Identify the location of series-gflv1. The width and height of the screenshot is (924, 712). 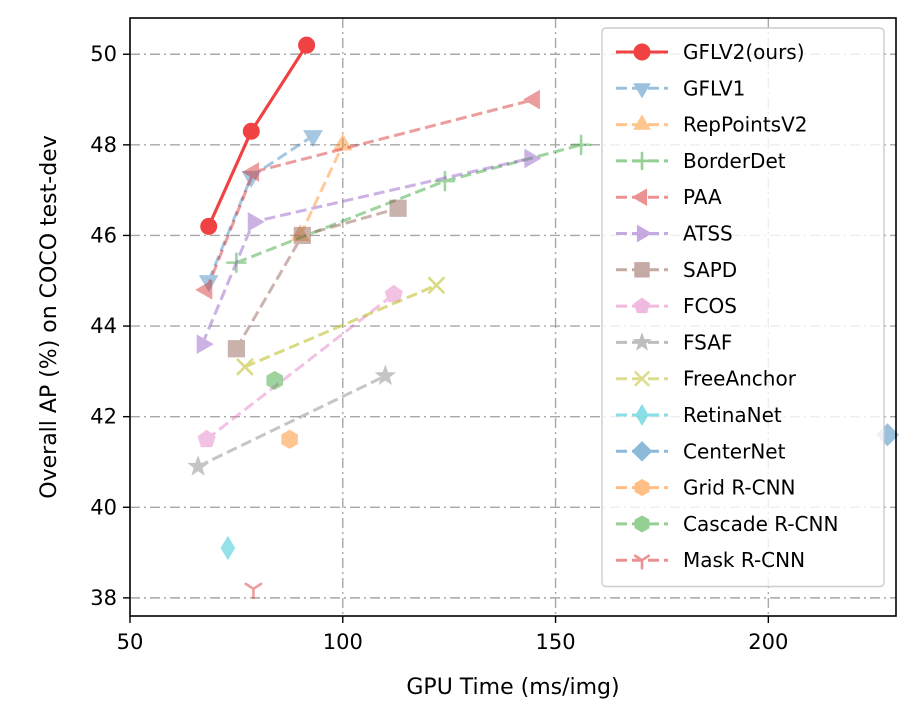
(260, 211).